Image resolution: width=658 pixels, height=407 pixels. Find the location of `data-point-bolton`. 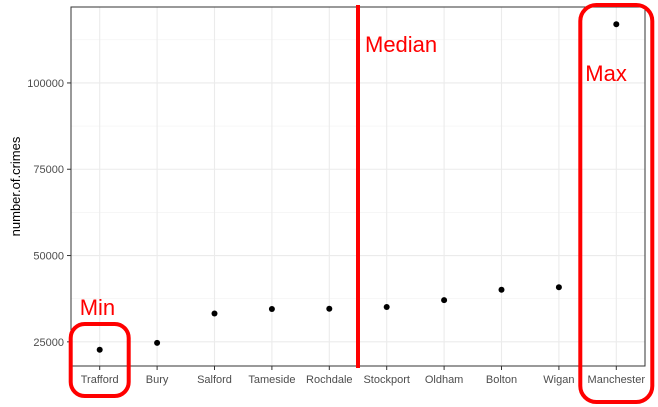

data-point-bolton is located at coordinates (501, 289).